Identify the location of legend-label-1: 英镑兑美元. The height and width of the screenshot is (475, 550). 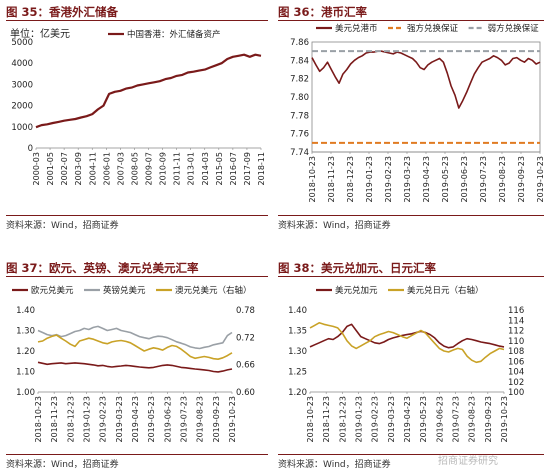
(124, 290).